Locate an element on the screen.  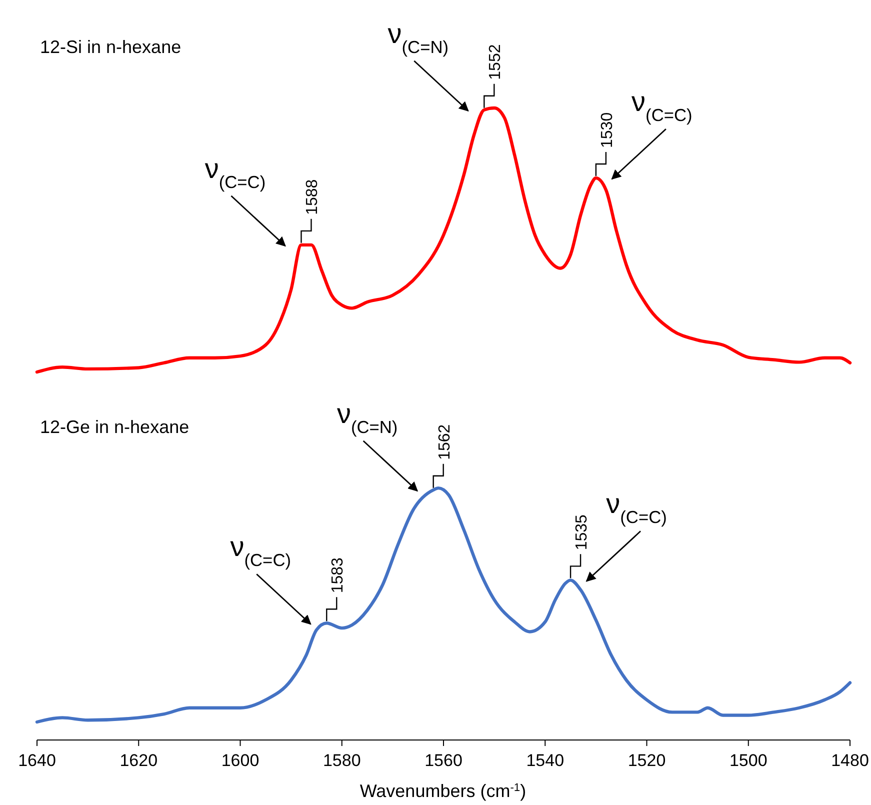
x-tick-label: 1640 is located at coordinates (37, 760).